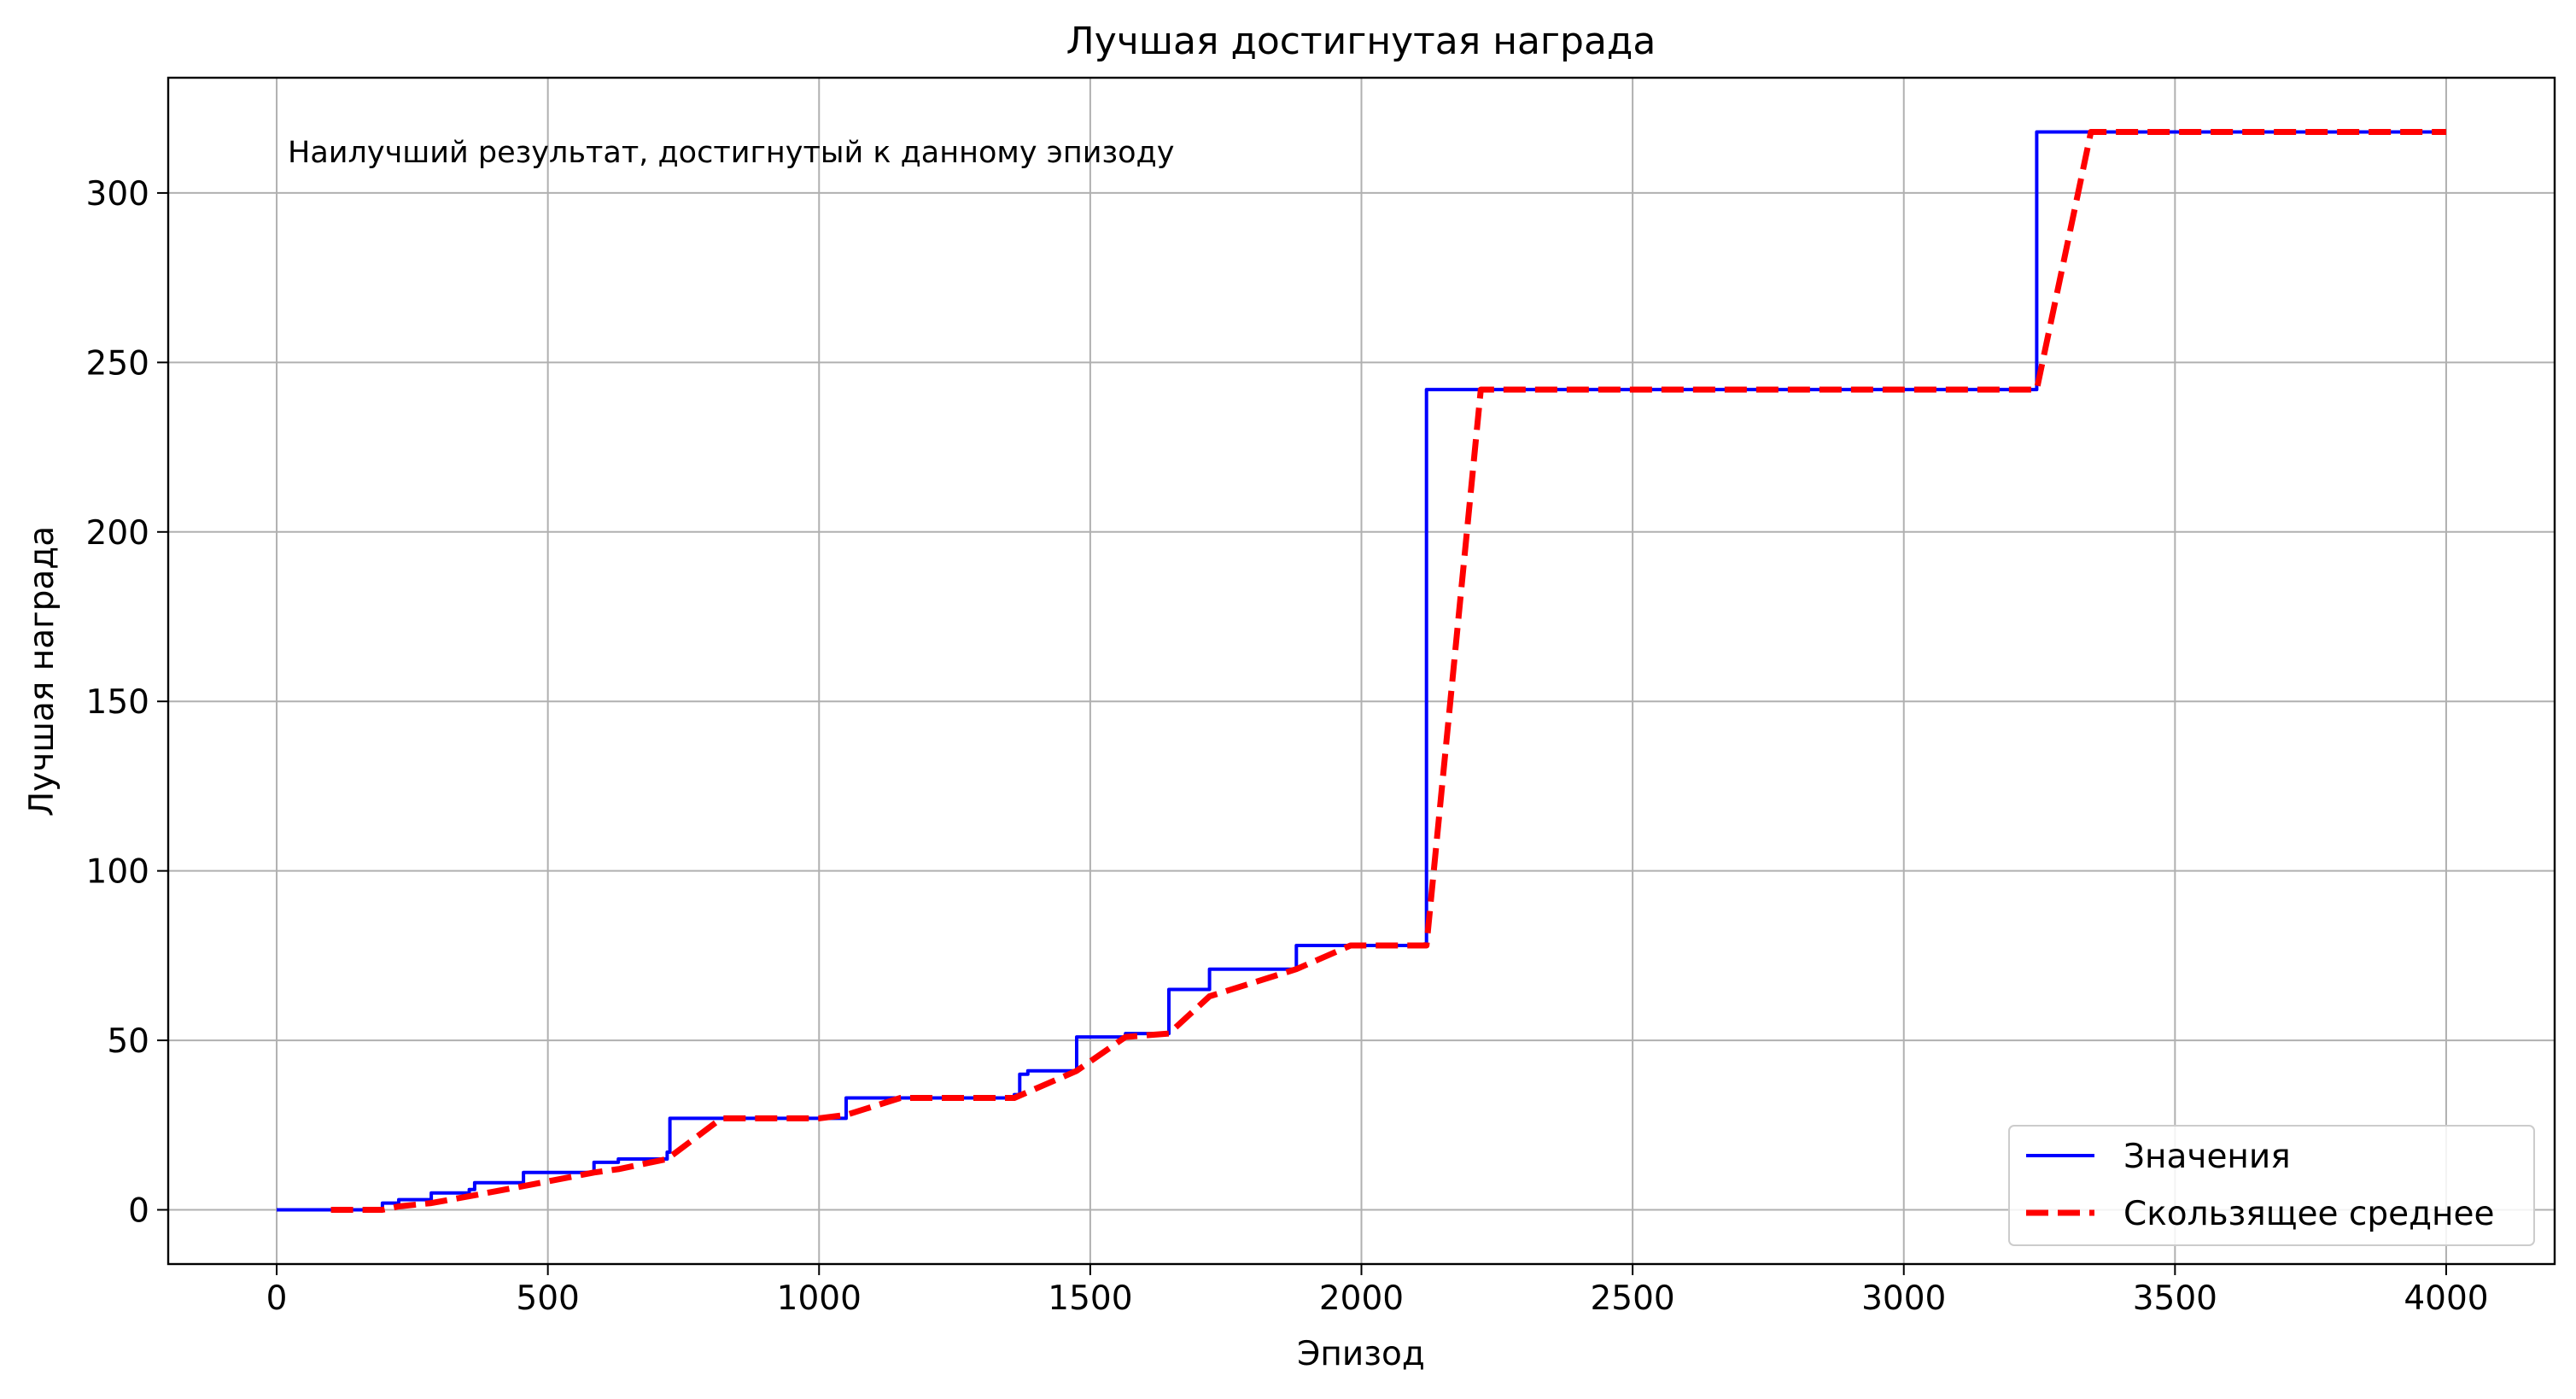 The image size is (2576, 1399). I want to click on y-tick-label: 100, so click(117, 872).